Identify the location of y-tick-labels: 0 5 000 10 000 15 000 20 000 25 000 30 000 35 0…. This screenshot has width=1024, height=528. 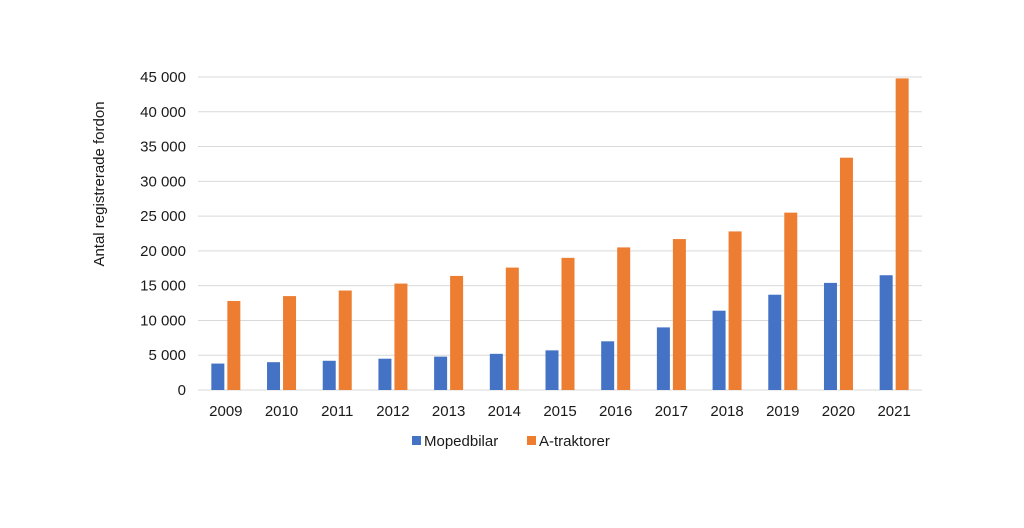
(163, 234).